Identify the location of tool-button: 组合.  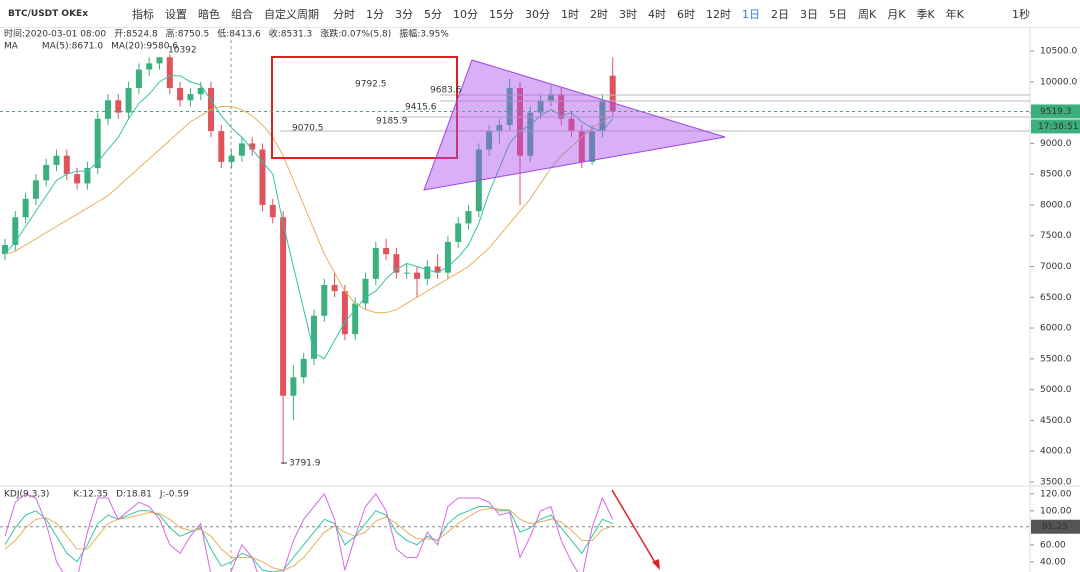
(242, 14).